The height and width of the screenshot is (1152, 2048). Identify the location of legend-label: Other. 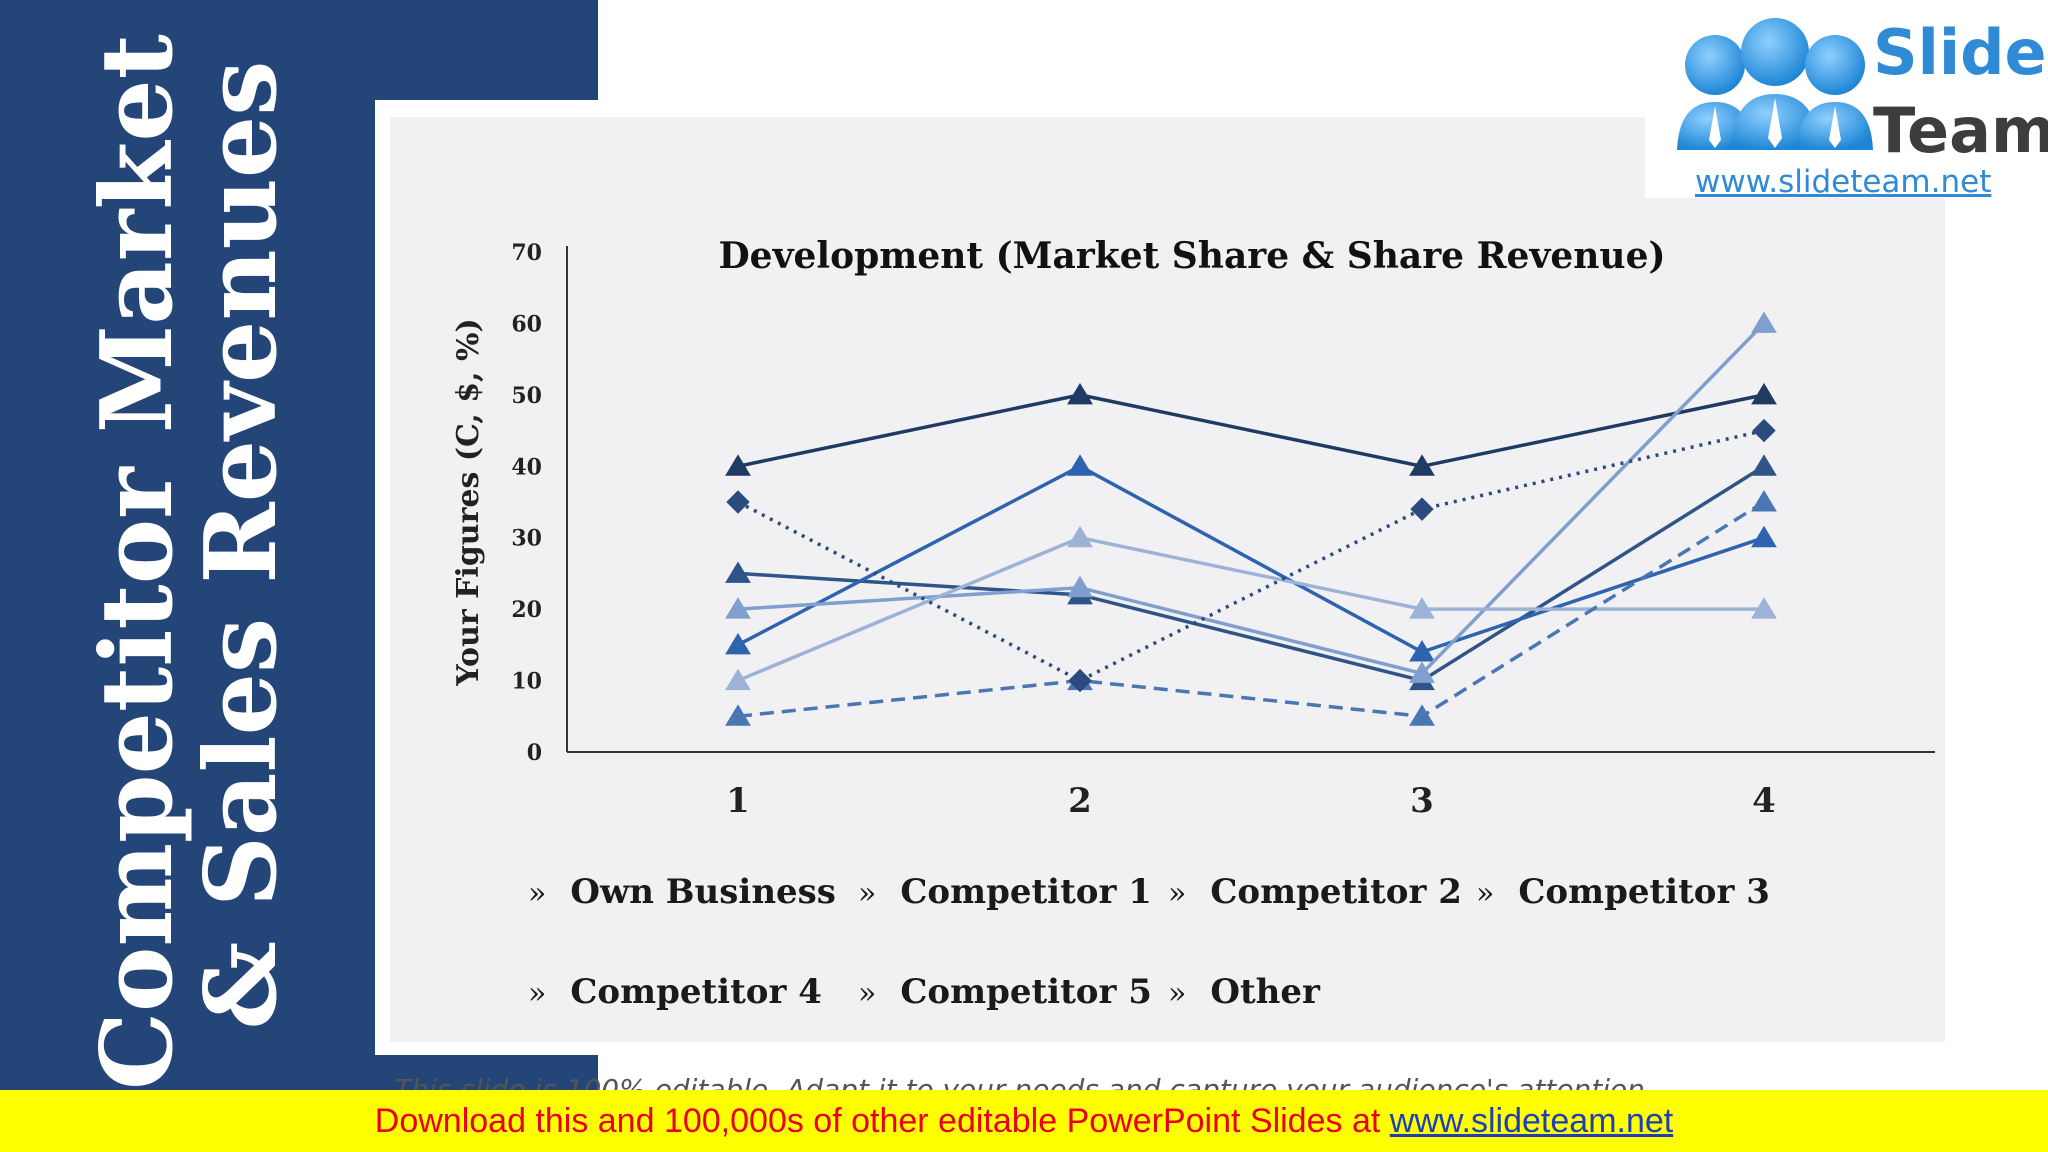
(1265, 992).